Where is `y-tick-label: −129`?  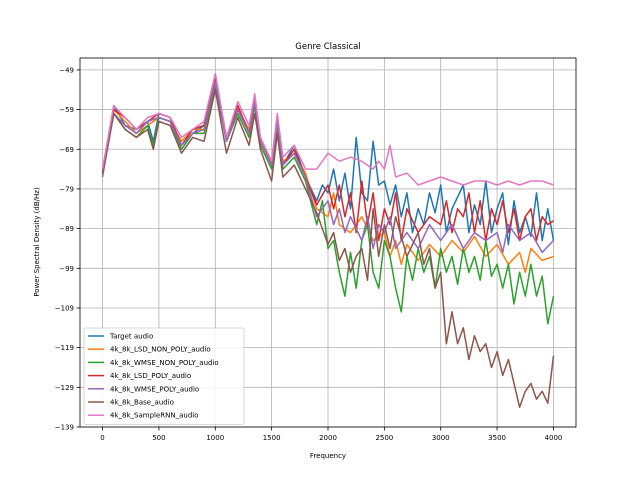 y-tick-label: −129 is located at coordinates (64, 388).